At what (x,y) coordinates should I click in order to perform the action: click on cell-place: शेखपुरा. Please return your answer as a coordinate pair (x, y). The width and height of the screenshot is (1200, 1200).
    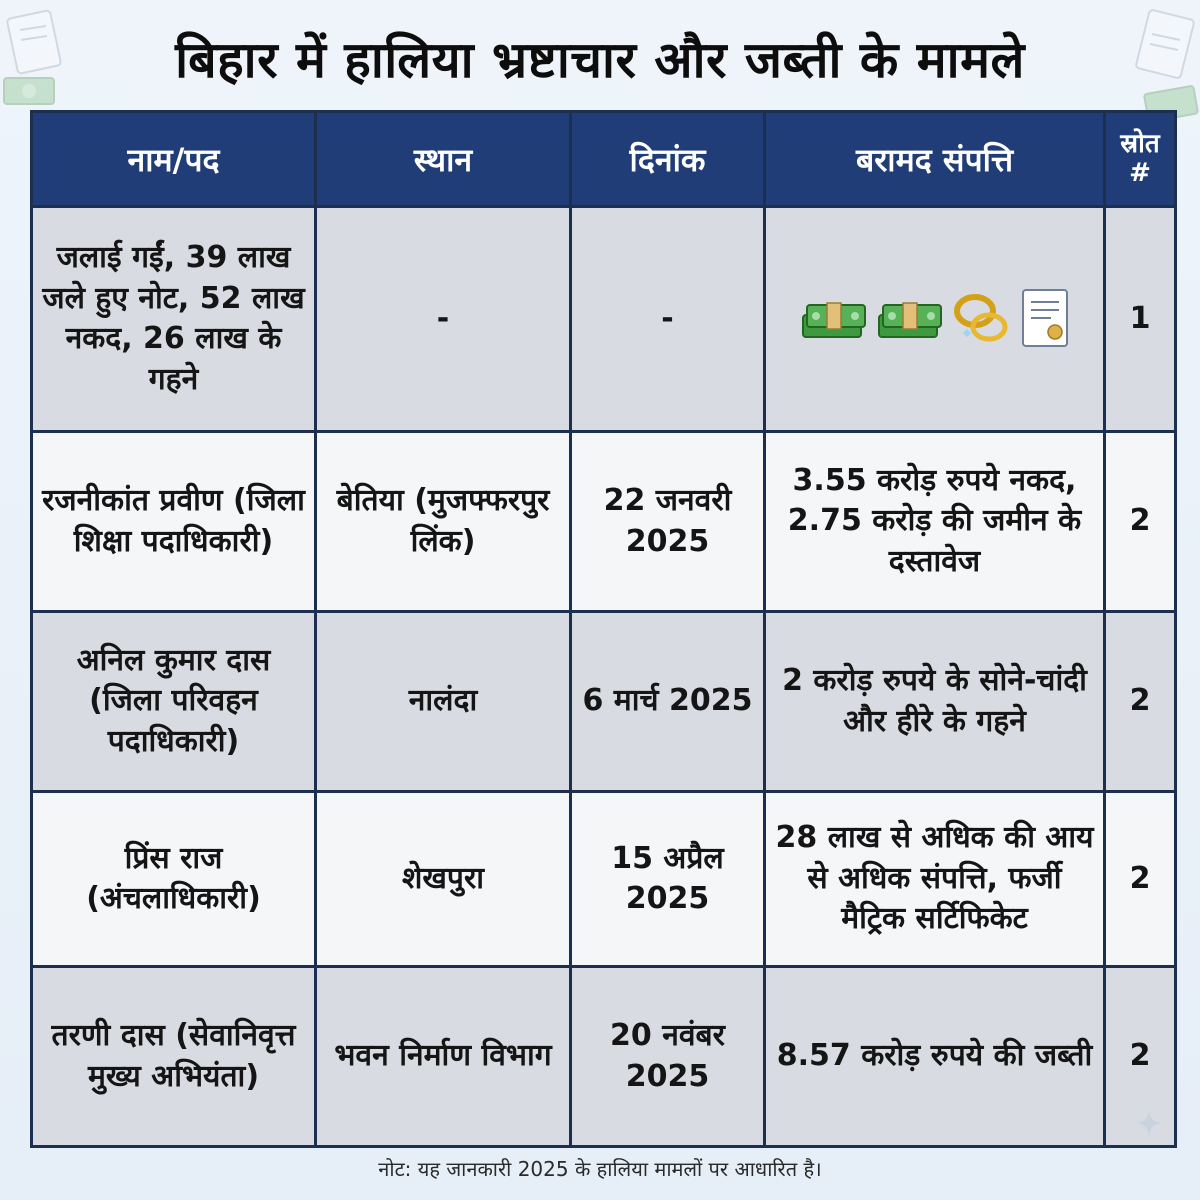
    Looking at the image, I should click on (443, 879).